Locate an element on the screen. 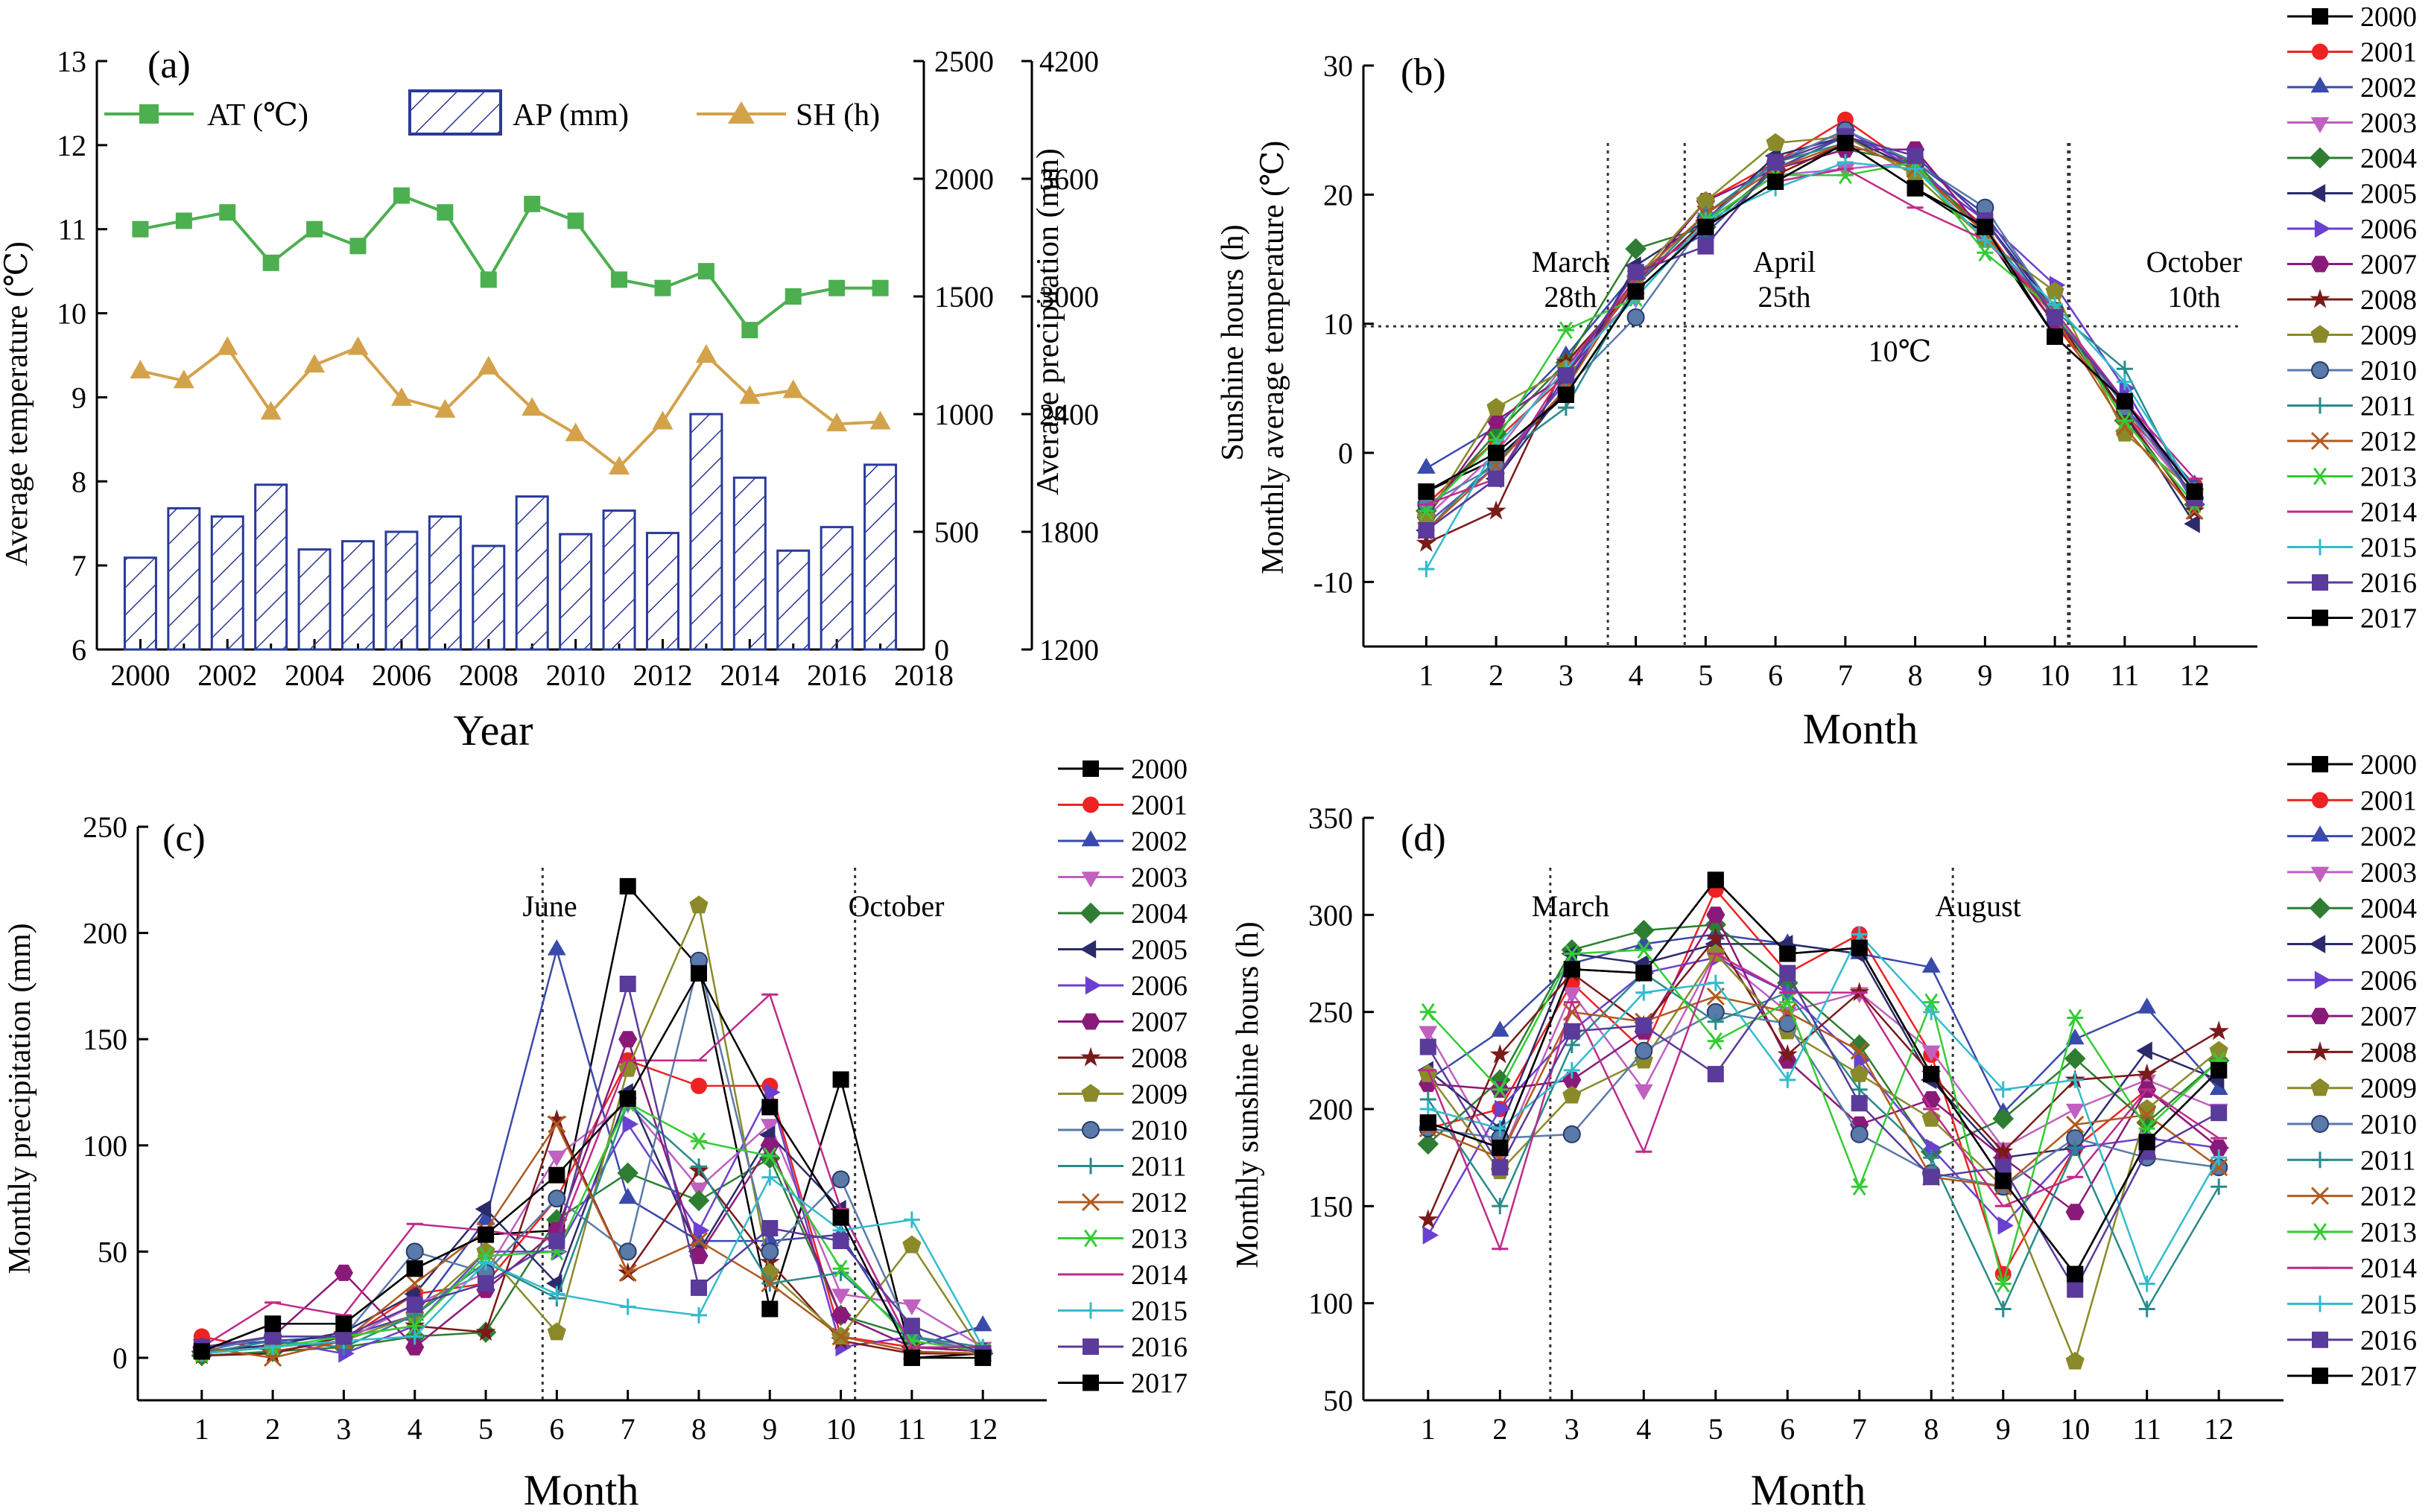 The image size is (2434, 1512). pc-series-2004-point is located at coordinates (557, 1219).